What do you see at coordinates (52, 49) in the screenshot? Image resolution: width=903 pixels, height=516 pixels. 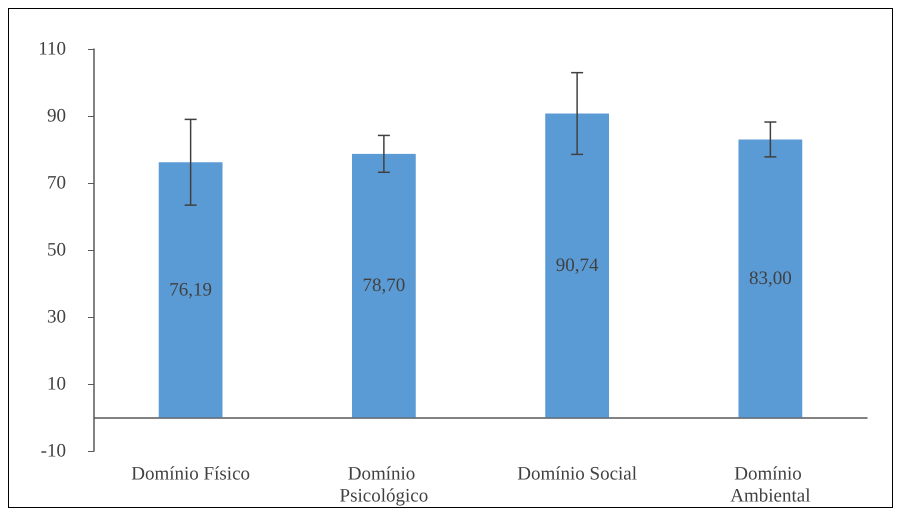 I see `y-tick-label: 110` at bounding box center [52, 49].